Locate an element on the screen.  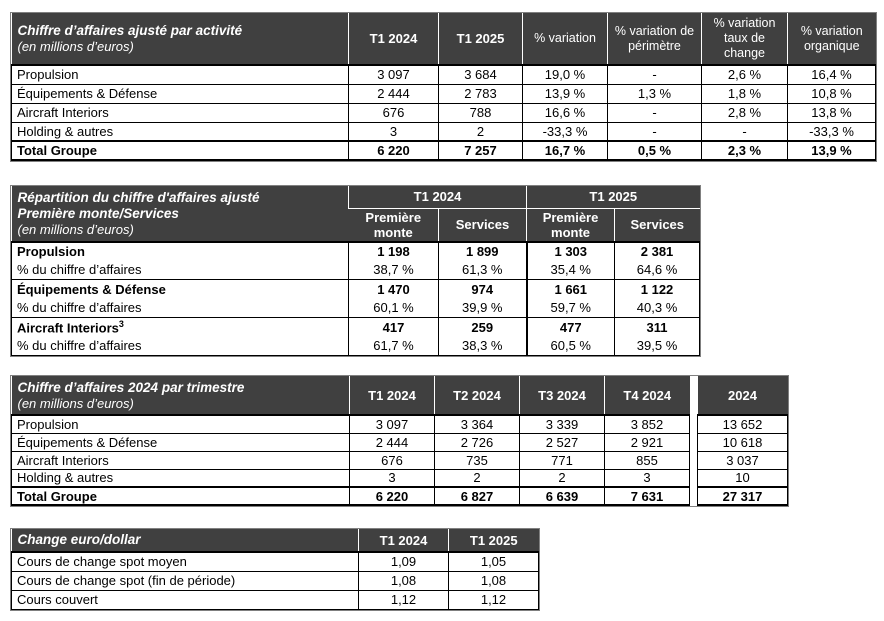
footnote-marker: 3 is located at coordinates (121, 324).